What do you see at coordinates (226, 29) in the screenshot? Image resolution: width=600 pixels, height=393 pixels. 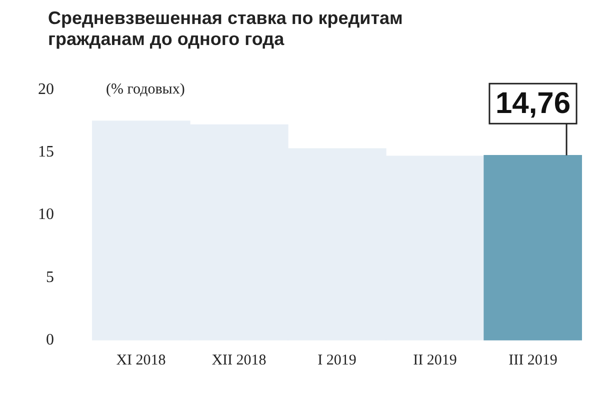 I see `chart-title: Средневзвешенная ставка по кредитам гражданам до одного года` at bounding box center [226, 29].